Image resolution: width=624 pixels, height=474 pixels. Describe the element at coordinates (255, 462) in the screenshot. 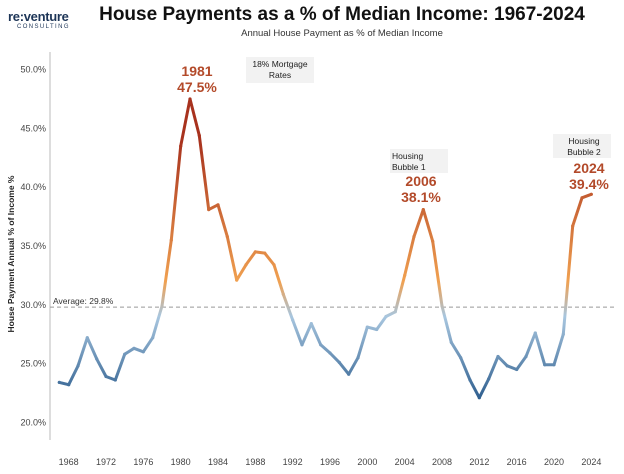

I see `x-tick-label: 1988` at that location.